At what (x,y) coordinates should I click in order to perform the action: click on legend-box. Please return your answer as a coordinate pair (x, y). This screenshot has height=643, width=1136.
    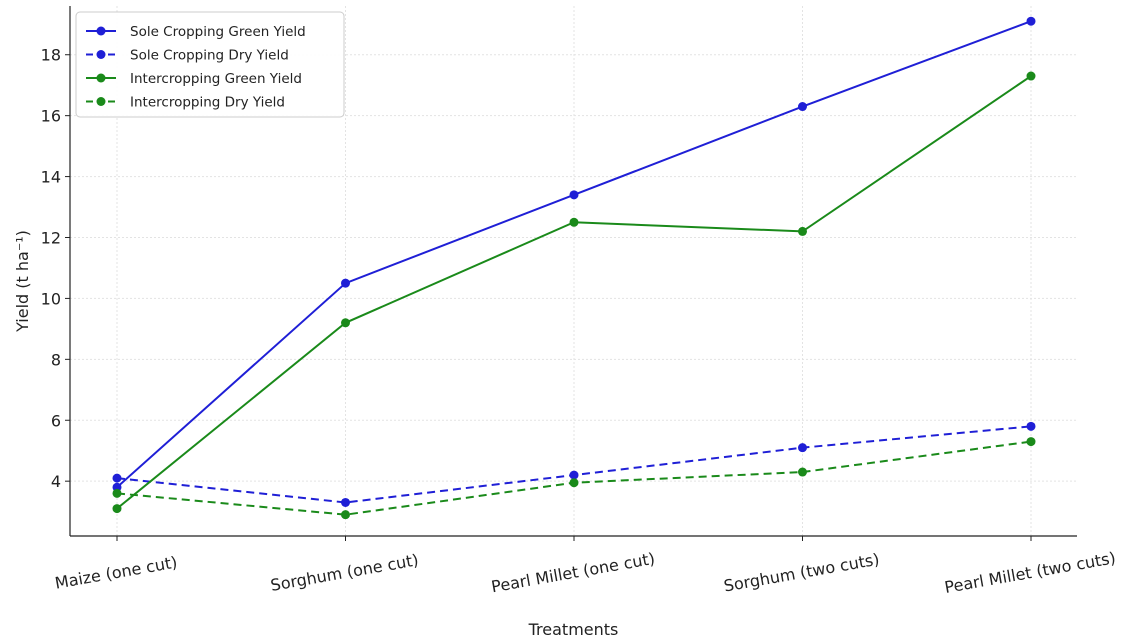
    Looking at the image, I should click on (210, 64).